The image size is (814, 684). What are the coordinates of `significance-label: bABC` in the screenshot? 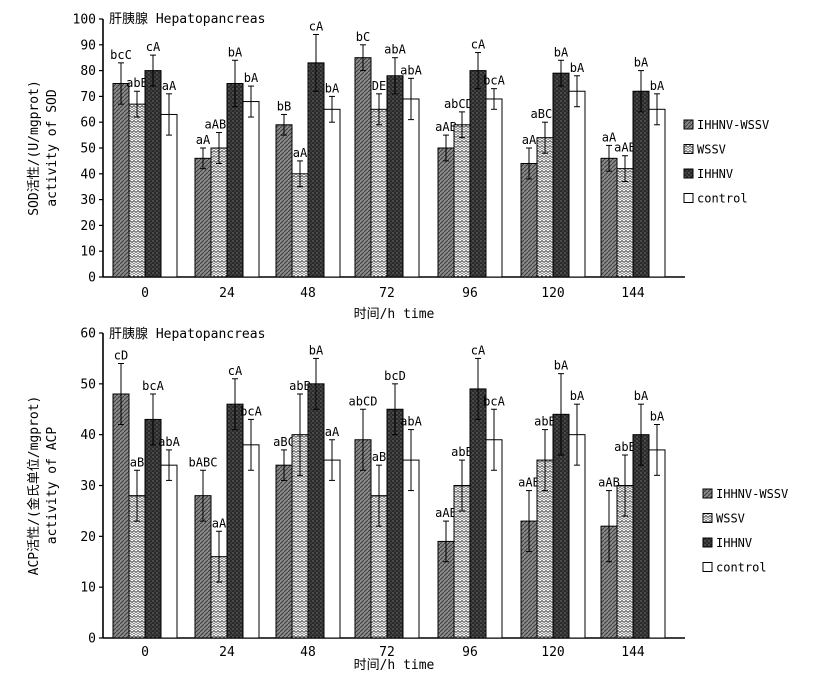 It's located at (203, 462).